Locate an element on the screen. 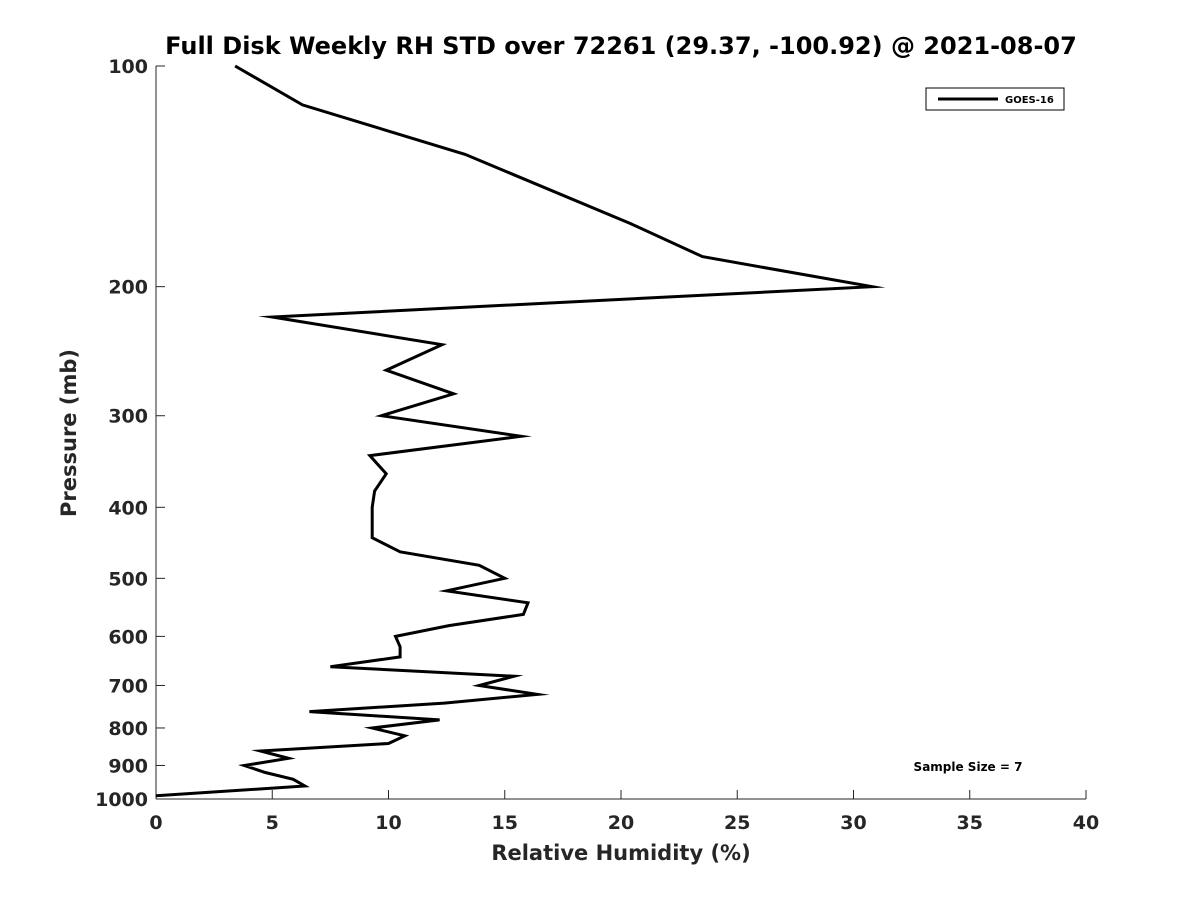  y-tick-label-500: 500 is located at coordinates (128, 579).